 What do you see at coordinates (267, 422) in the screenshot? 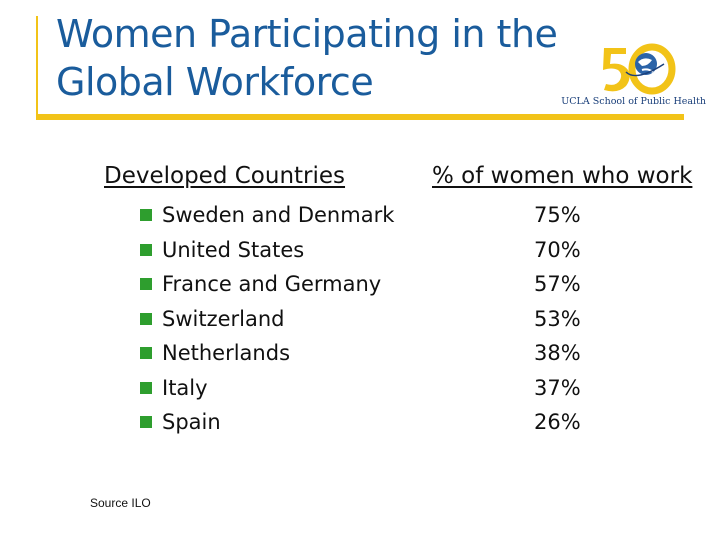
I see `list-item: Spain` at bounding box center [267, 422].